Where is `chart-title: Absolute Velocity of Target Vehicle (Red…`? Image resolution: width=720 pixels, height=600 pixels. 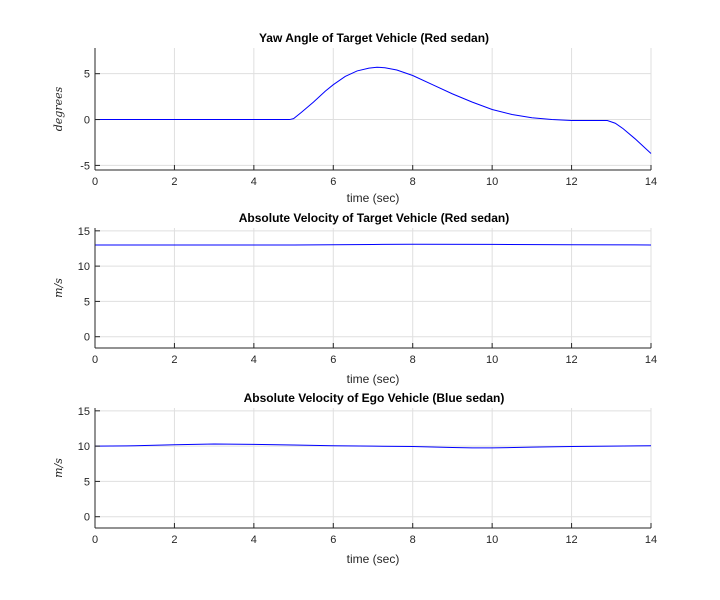 chart-title: Absolute Velocity of Target Vehicle (Red… is located at coordinates (374, 218).